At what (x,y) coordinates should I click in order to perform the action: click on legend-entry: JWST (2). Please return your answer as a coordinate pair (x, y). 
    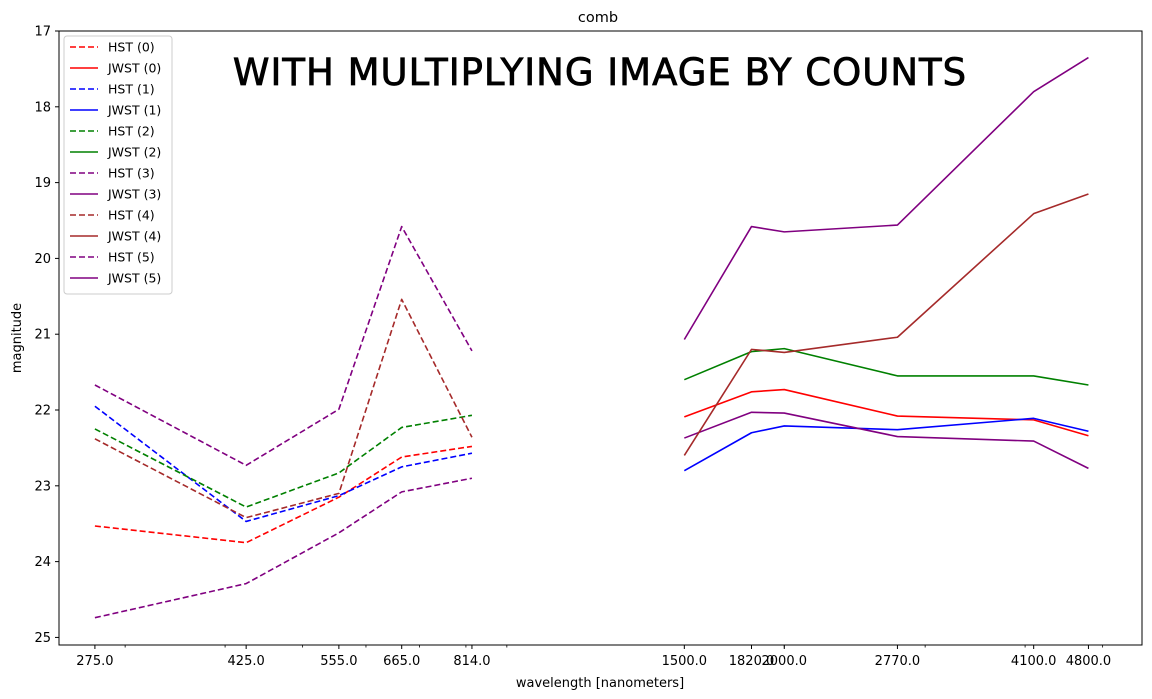
    Looking at the image, I should click on (134, 152).